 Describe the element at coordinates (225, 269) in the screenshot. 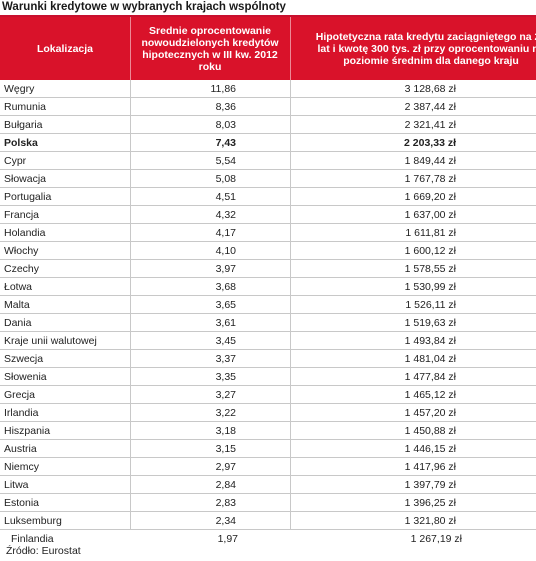

I see `interest-rate-cell: 3,97` at that location.